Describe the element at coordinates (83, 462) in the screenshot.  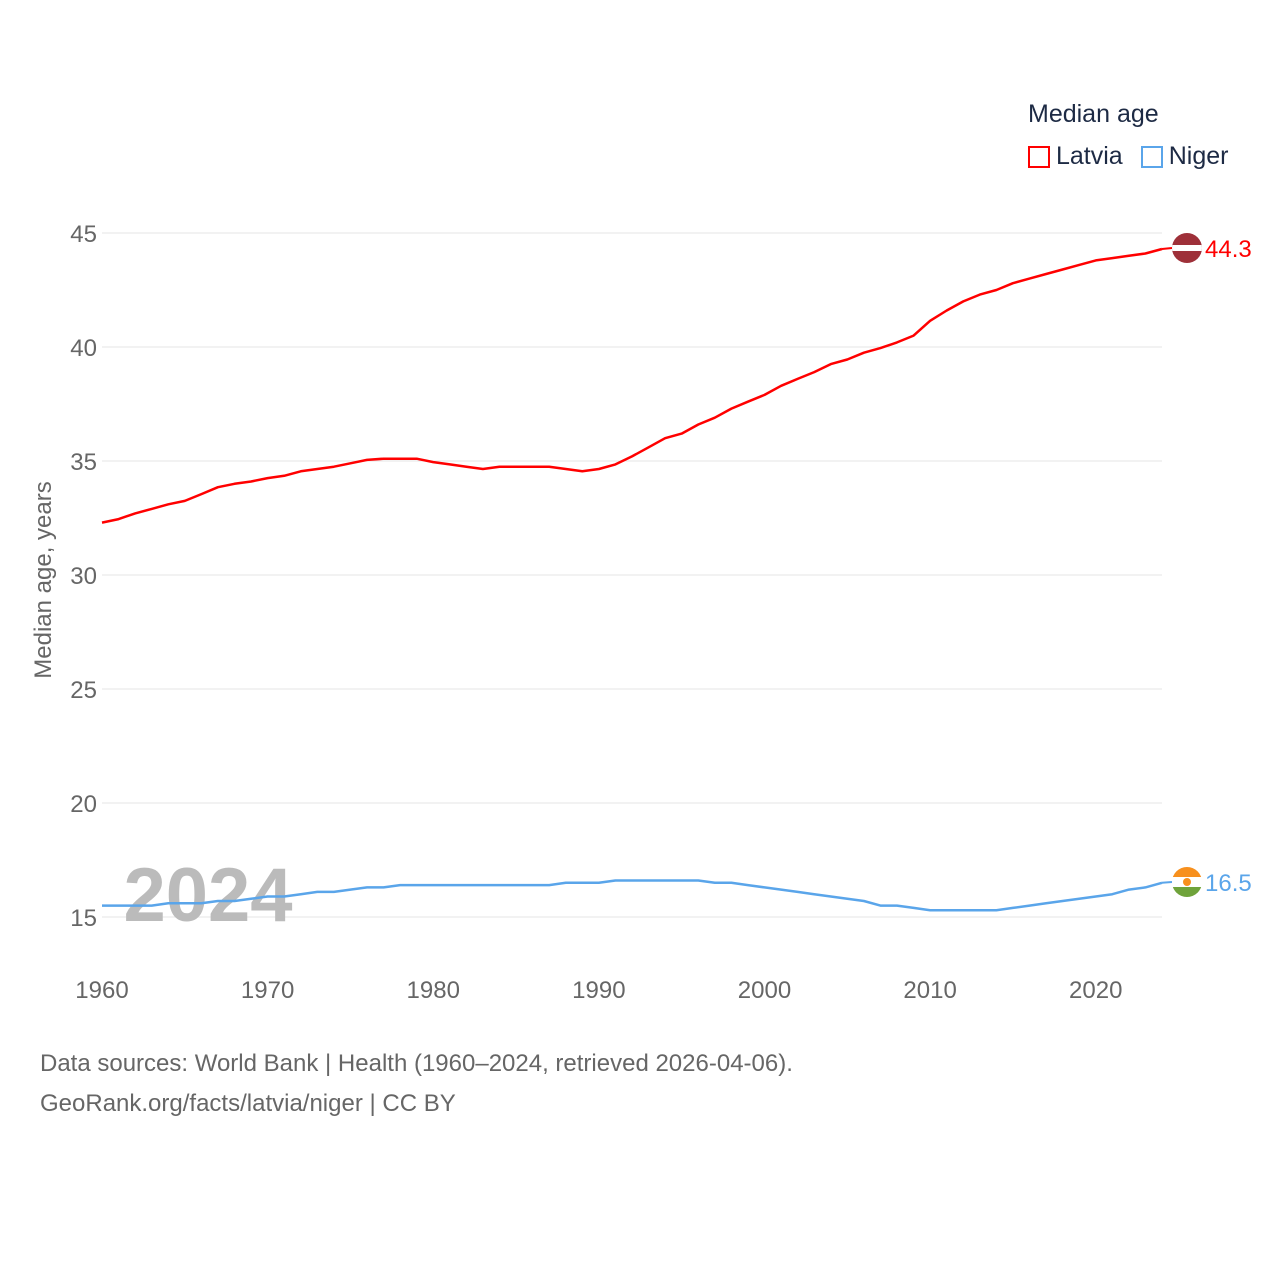
I see `y-tick-label: 35` at that location.